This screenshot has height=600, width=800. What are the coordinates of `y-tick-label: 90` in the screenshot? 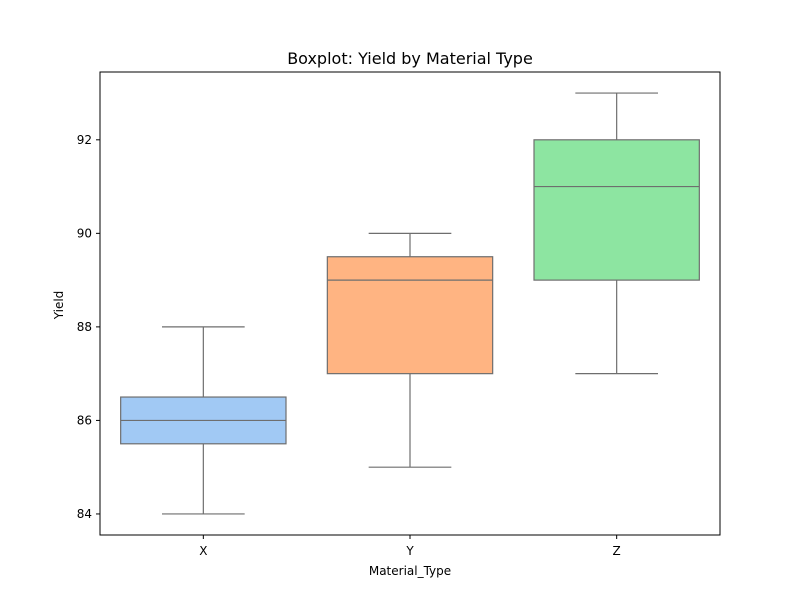 It's located at (84, 233).